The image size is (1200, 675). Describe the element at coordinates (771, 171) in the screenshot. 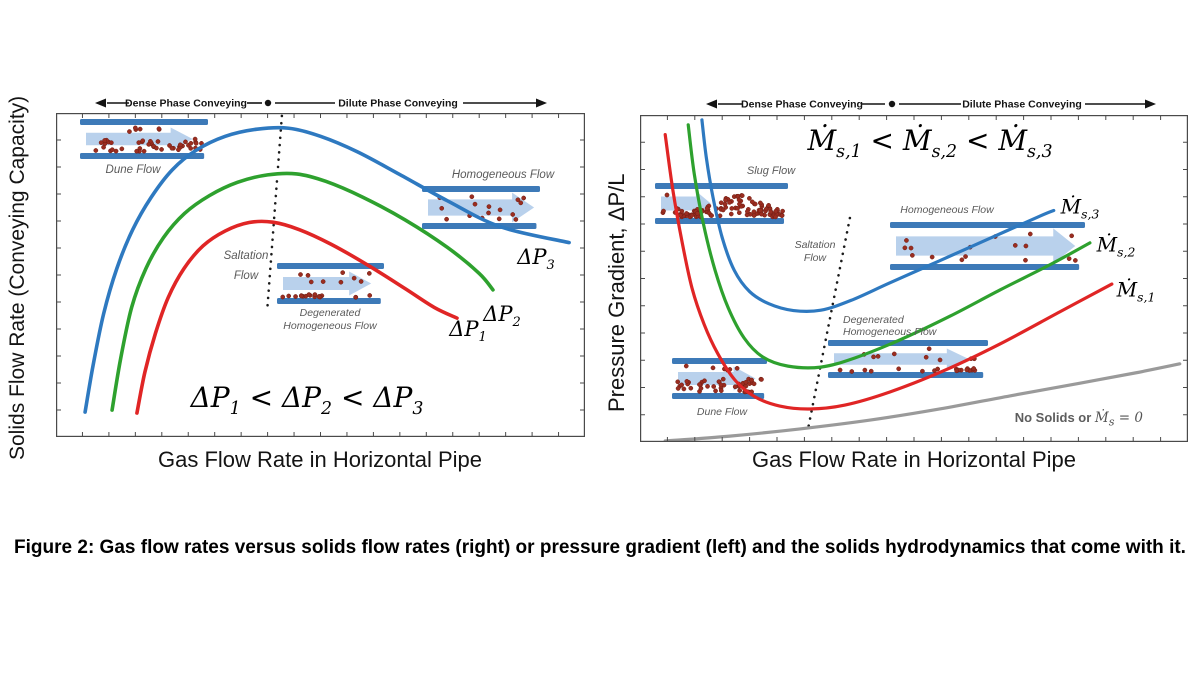

I see `slug-flow-label: Slug Flow` at that location.